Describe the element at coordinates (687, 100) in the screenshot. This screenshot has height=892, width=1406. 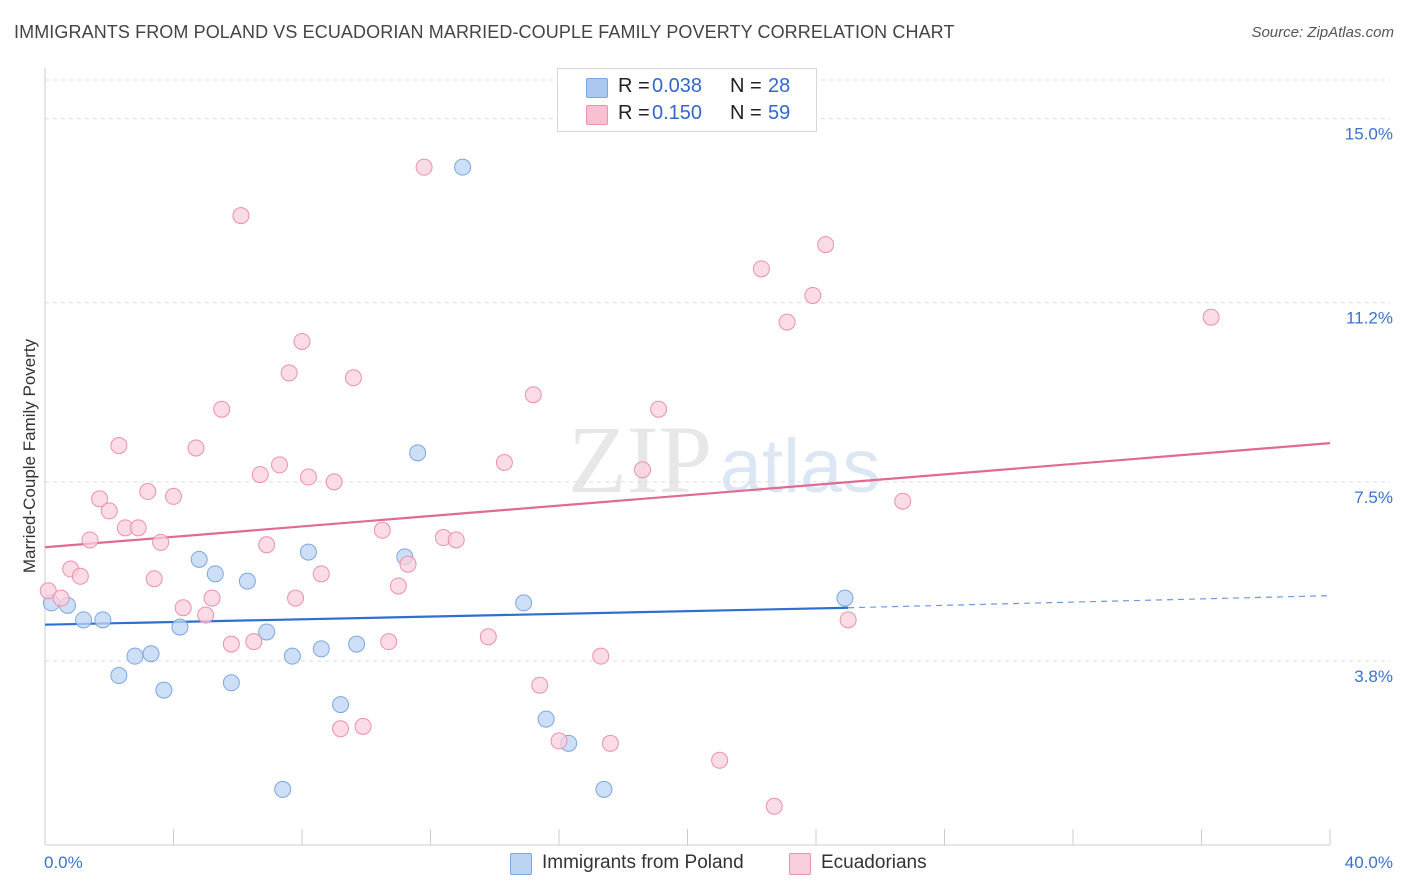
I see `stats-legend: R = 0.038 N = 28 R = 0.150 N = 59` at that location.